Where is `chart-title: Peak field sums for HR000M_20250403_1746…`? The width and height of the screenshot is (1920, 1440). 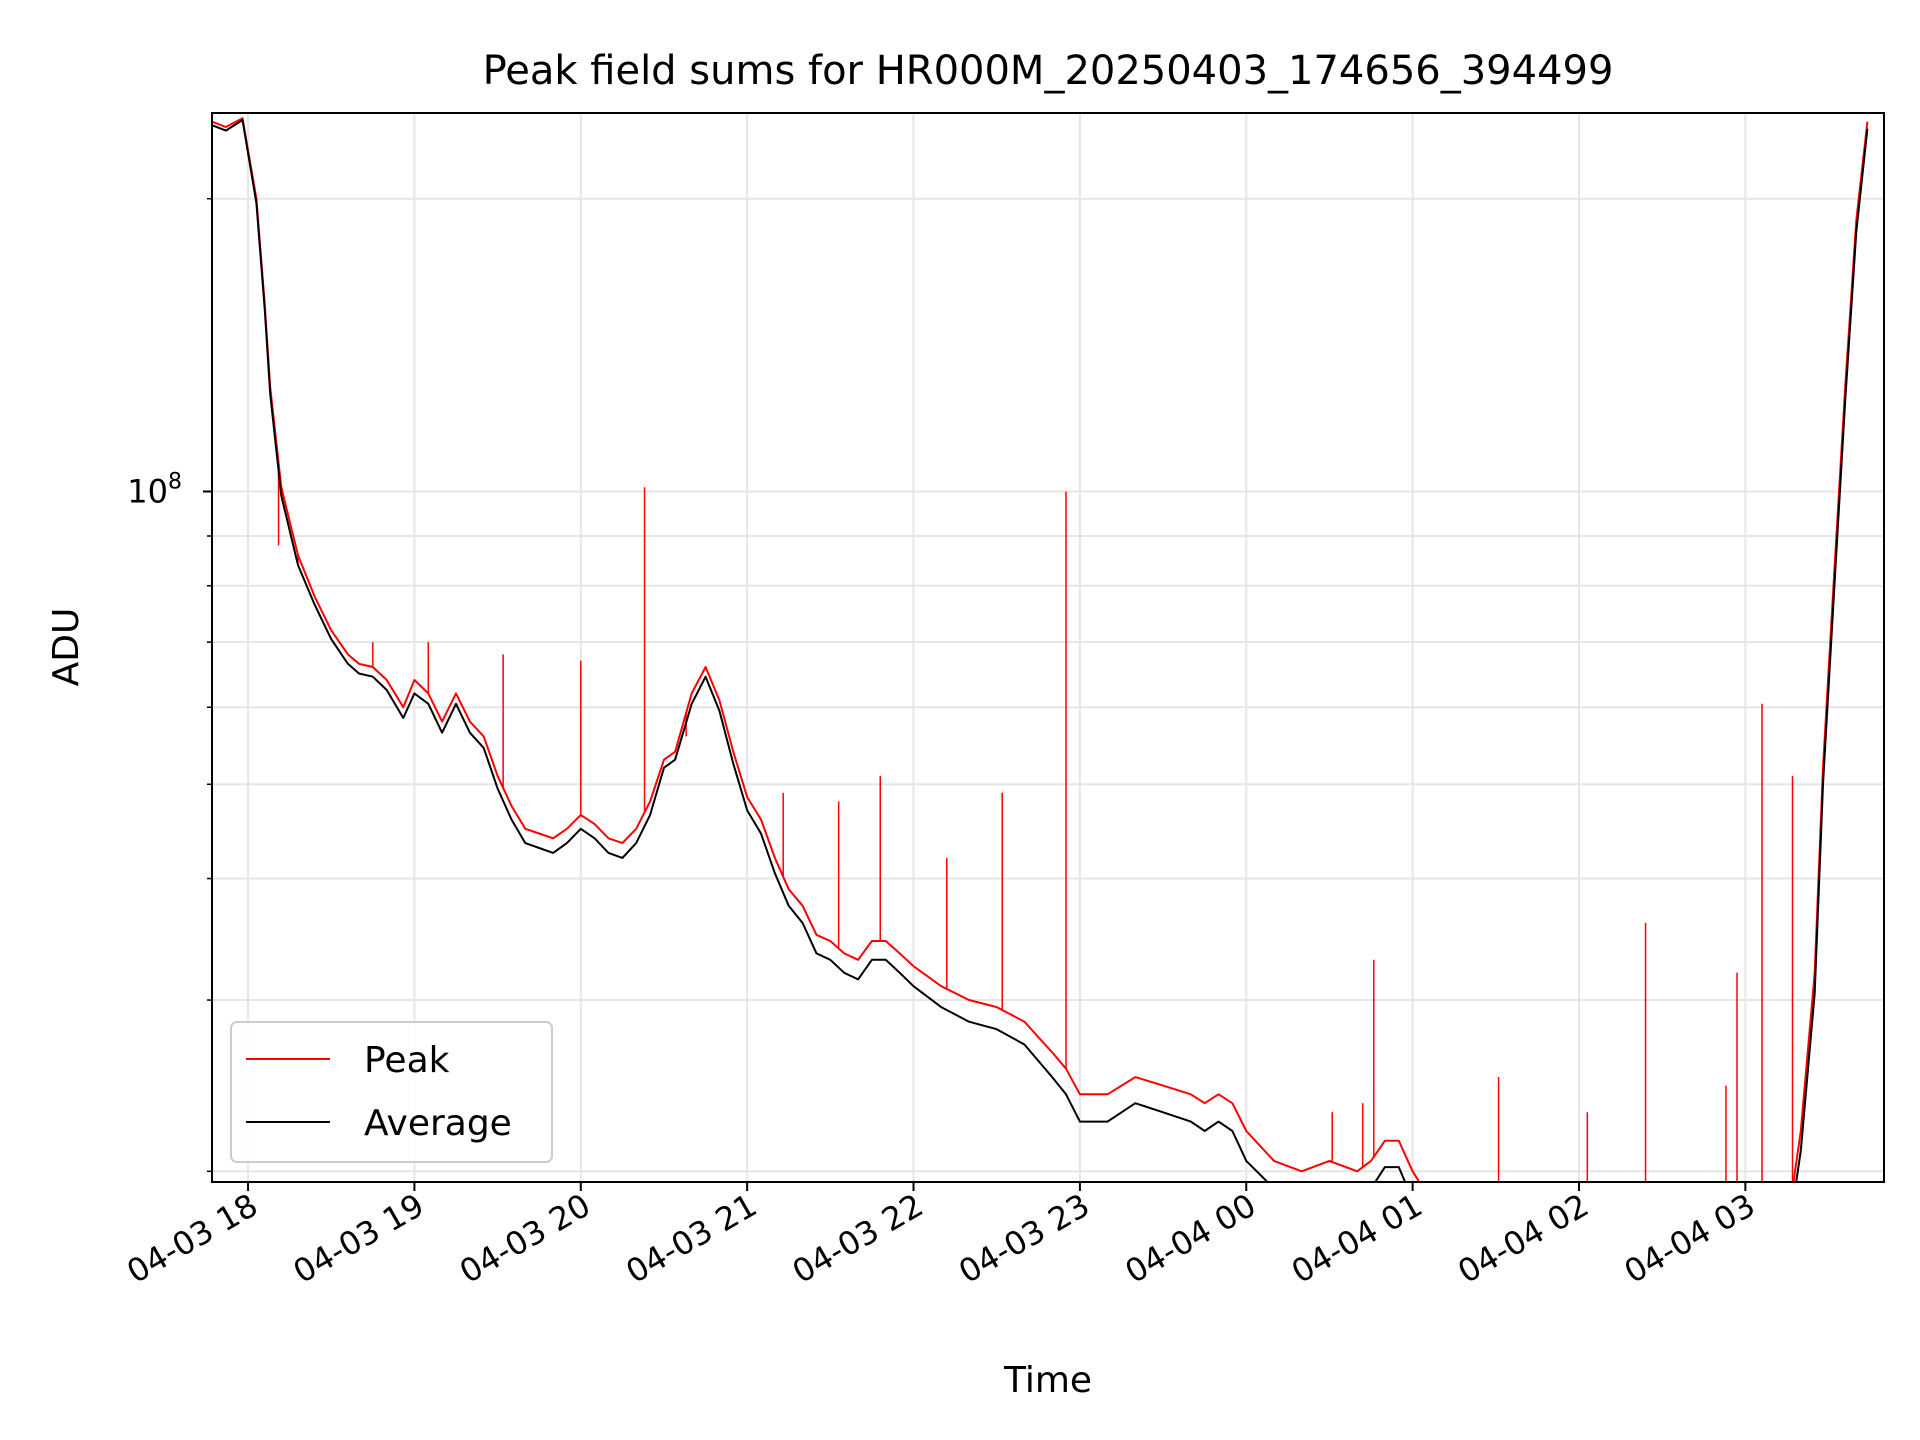 chart-title: Peak field sums for HR000M_20250403_1746… is located at coordinates (1048, 71).